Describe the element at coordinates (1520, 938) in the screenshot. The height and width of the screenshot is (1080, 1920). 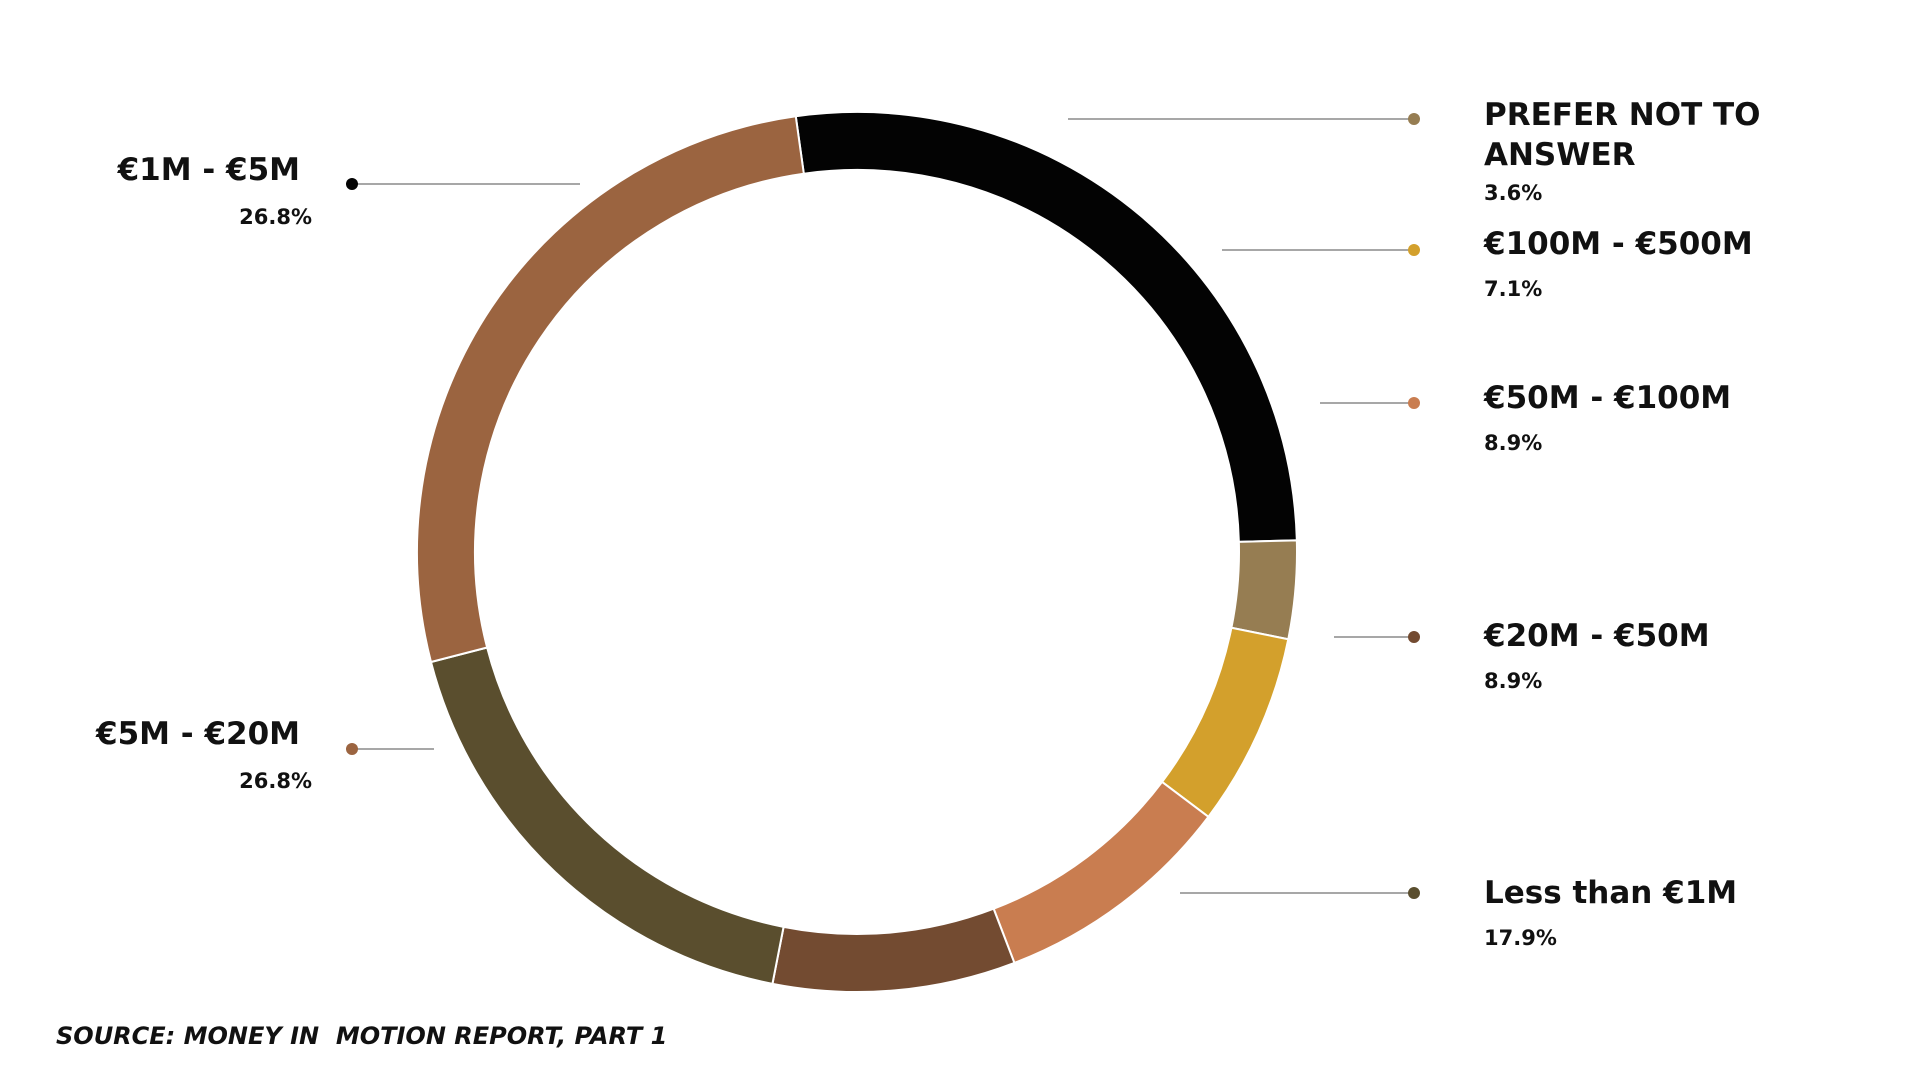
I see `legend-percent-less-than-1m: 17.9%` at that location.